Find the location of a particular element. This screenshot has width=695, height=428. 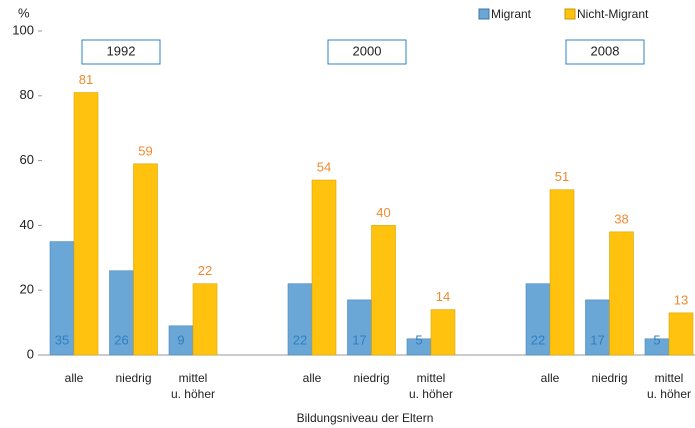

value-label: 38 is located at coordinates (621, 218).